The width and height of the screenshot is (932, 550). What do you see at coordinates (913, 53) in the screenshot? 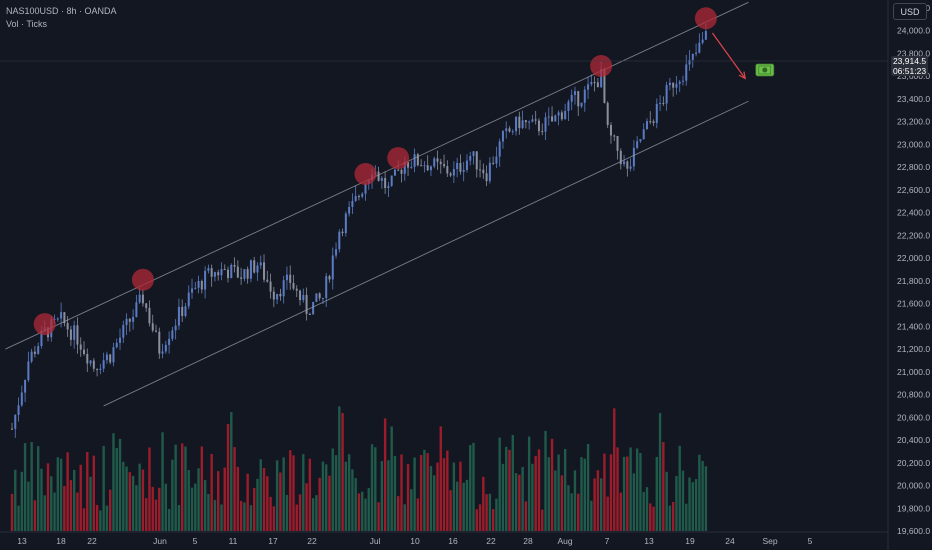
I see `price-tick-label: 23,800.0` at bounding box center [913, 53].